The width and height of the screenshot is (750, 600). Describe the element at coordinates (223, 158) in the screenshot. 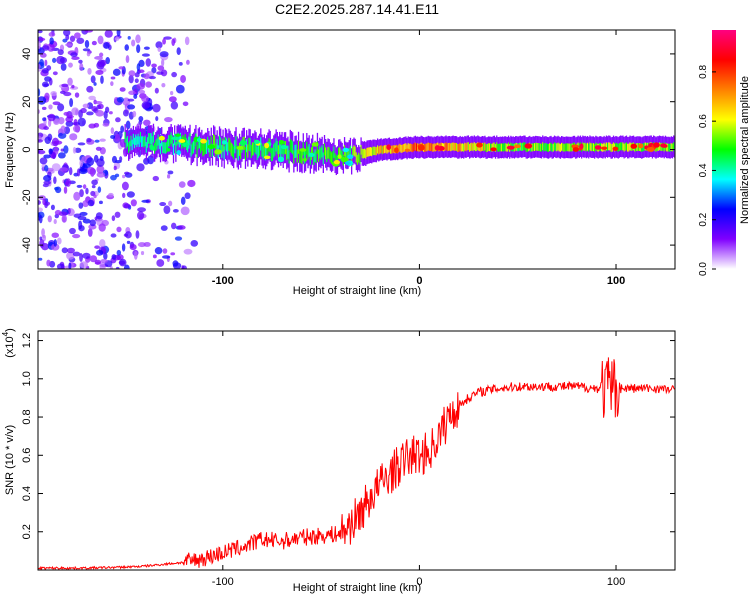

I see `spectrogram-x-tick: -100` at that location.